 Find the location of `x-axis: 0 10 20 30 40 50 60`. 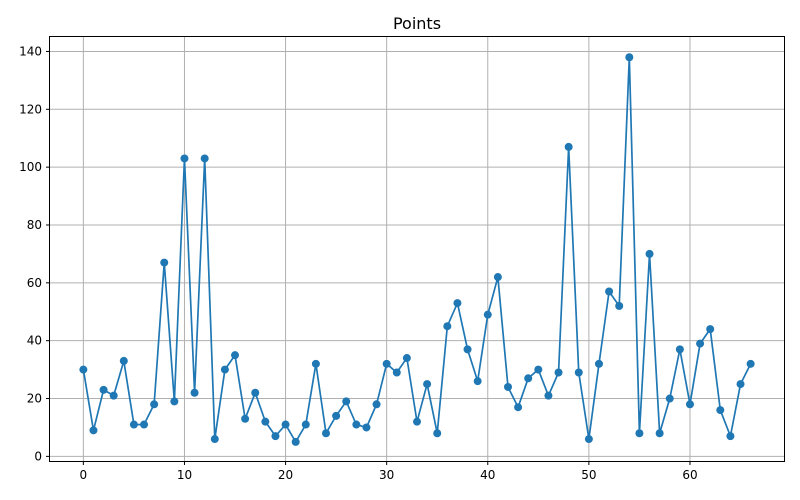

x-axis: 0 10 20 30 40 50 60 is located at coordinates (389, 471).